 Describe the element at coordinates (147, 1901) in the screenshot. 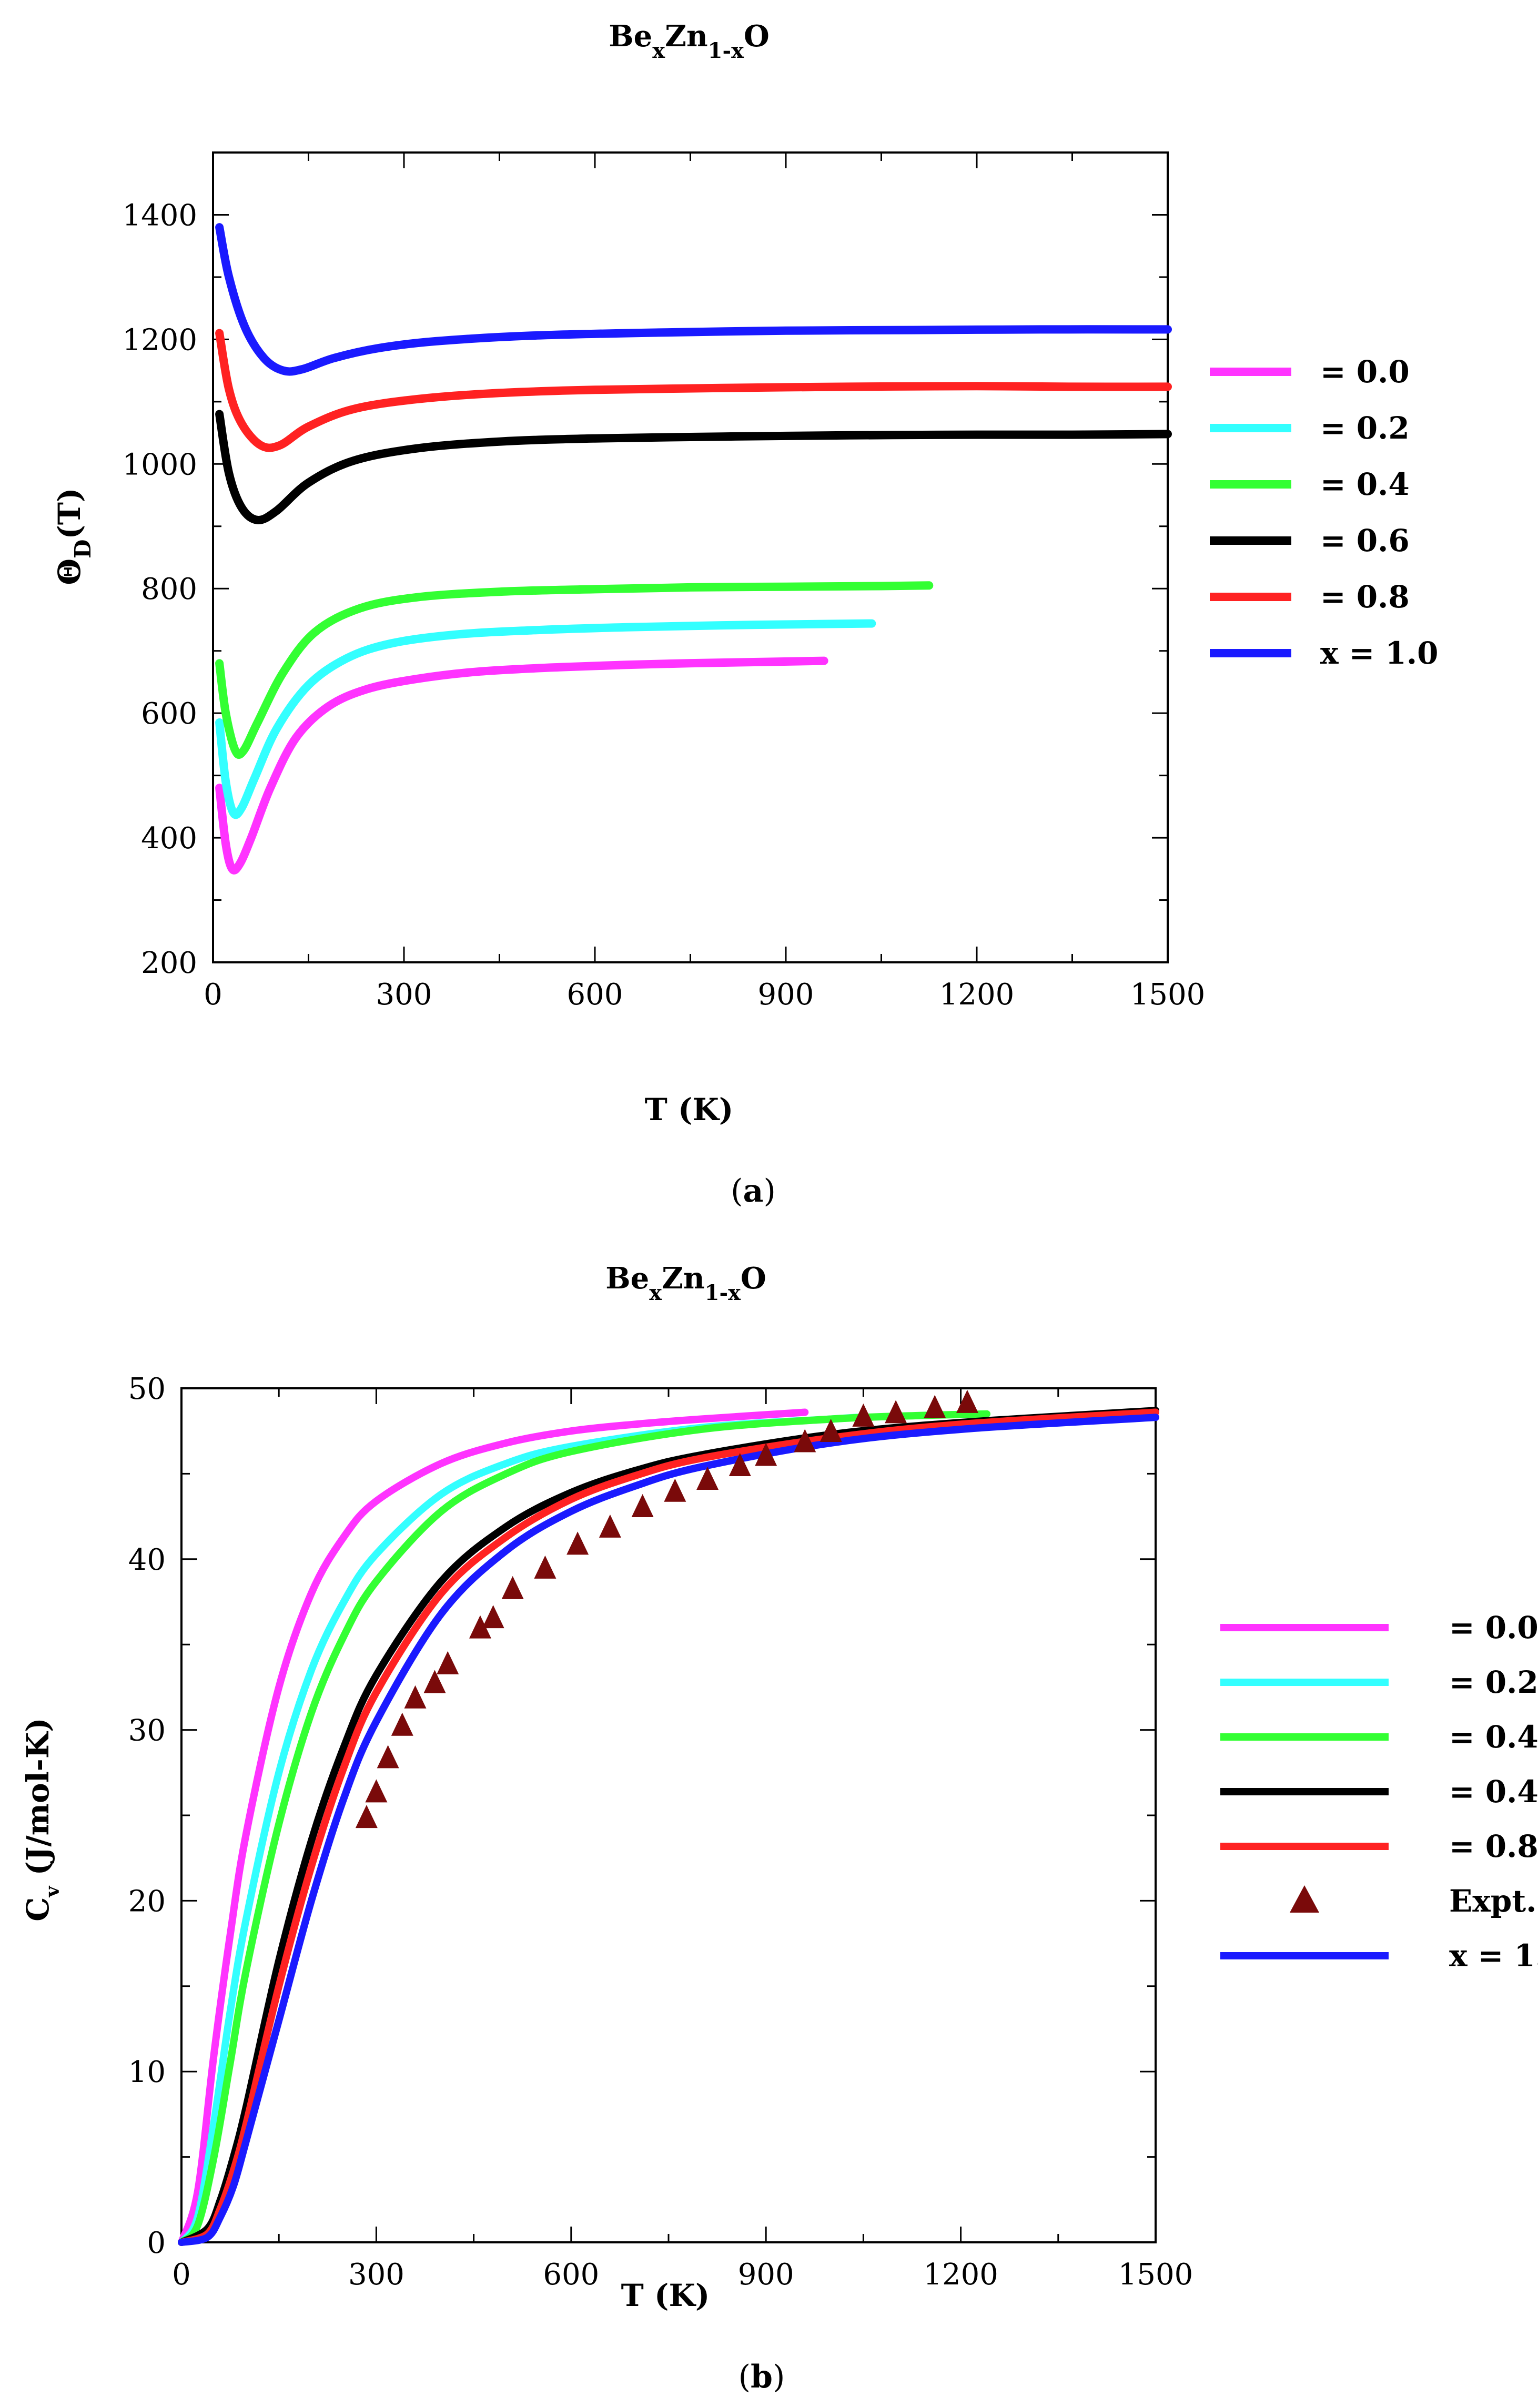

I see `y-tick-label: 20` at that location.